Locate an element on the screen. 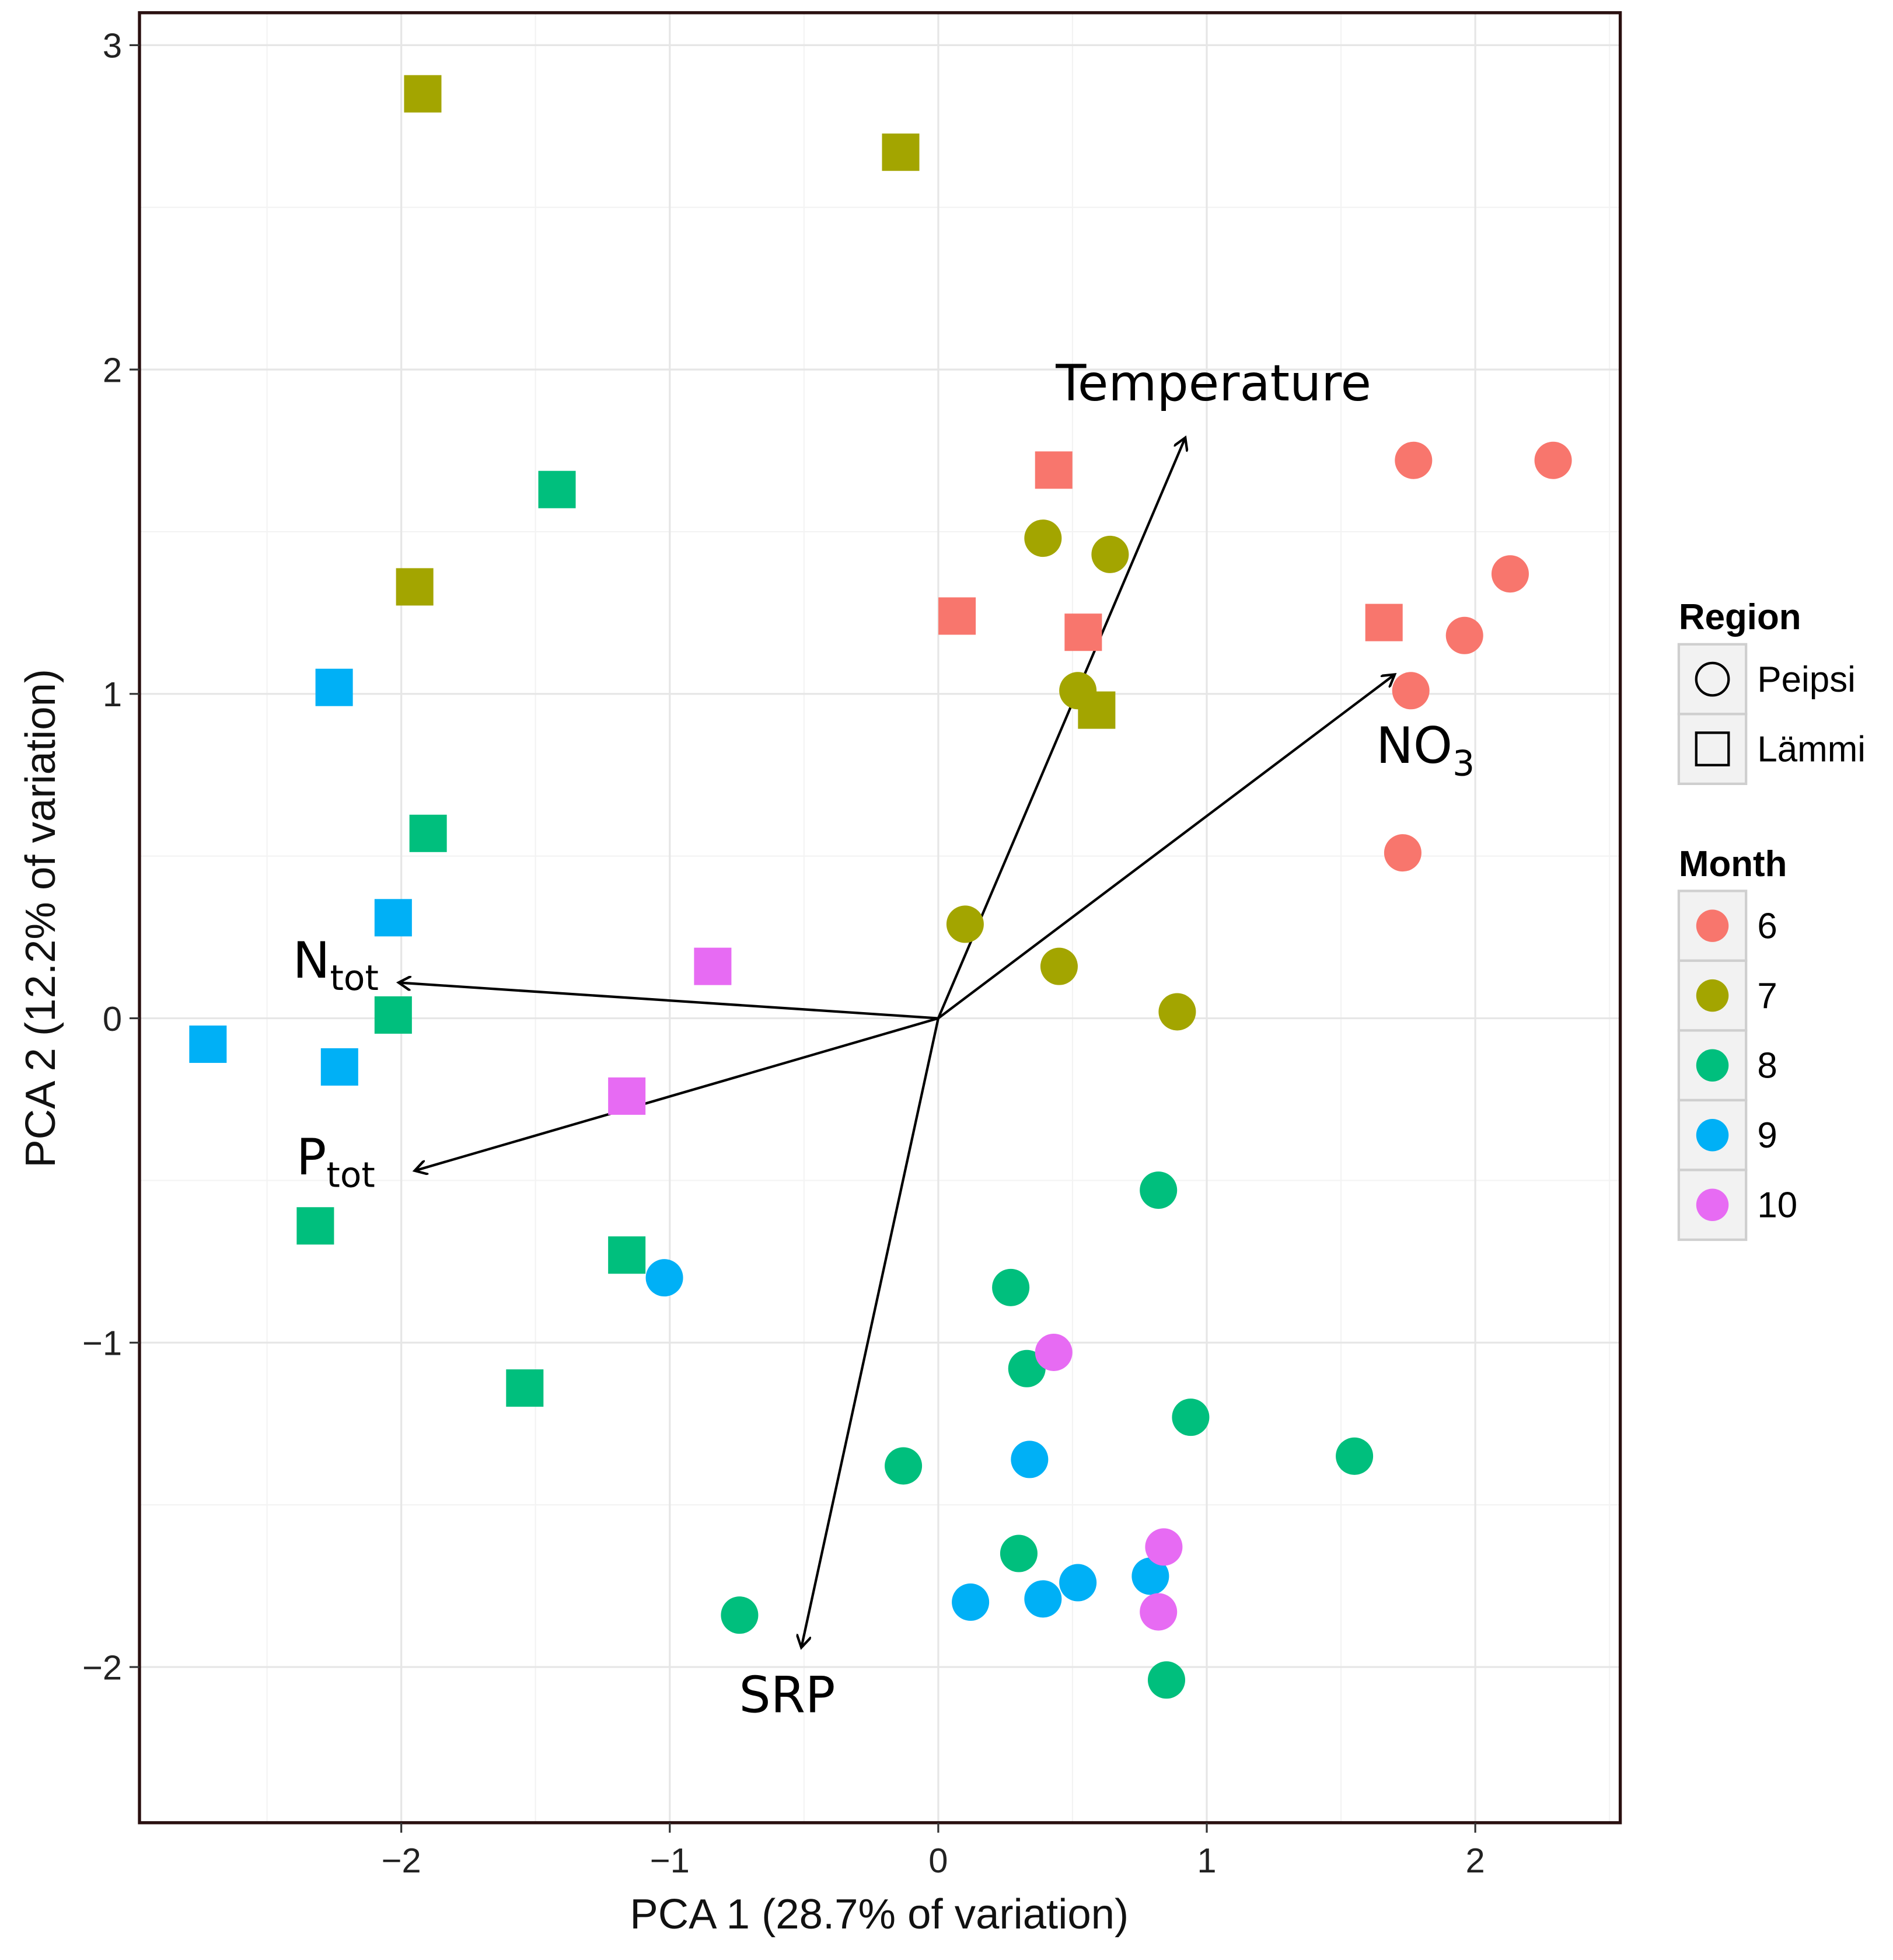  legend-square-icon is located at coordinates (1713, 748).